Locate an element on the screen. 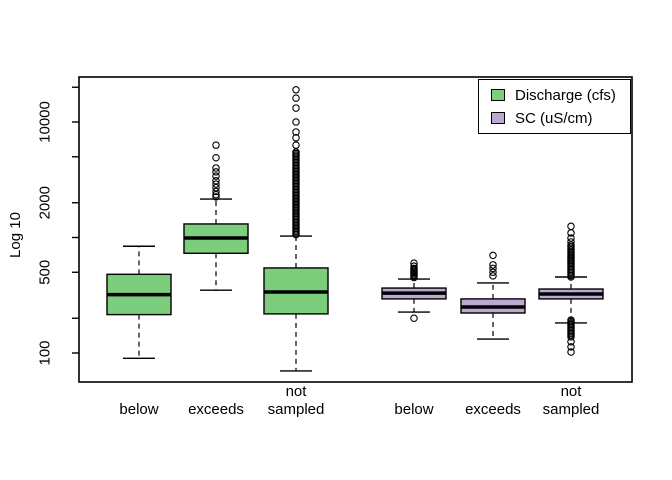 Image resolution: width=672 pixels, height=480 pixels. boxplot-not-sampled-sc is located at coordinates (571, 289).